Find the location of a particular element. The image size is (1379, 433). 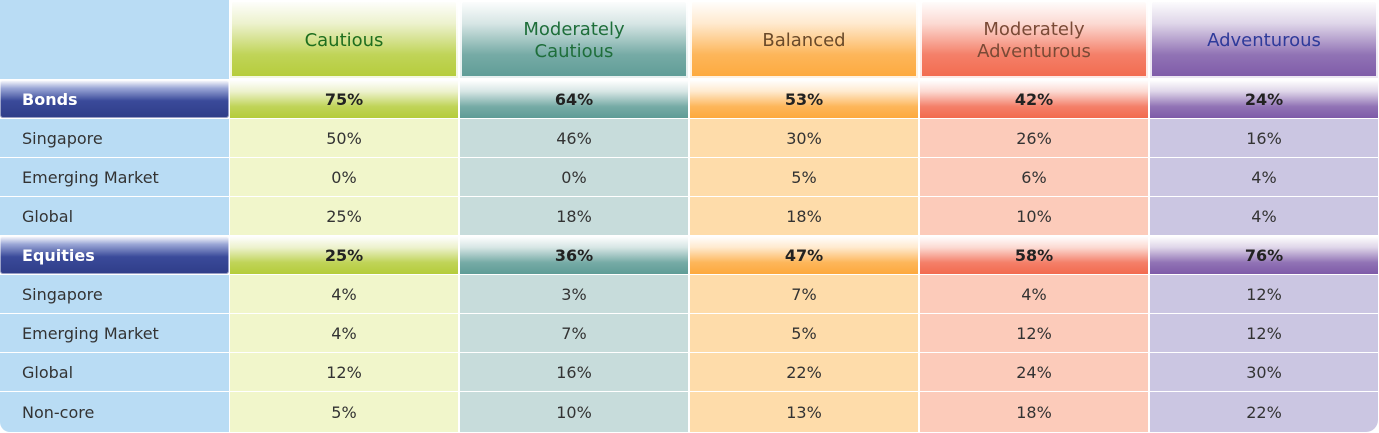

group-total: 25% is located at coordinates (344, 255).